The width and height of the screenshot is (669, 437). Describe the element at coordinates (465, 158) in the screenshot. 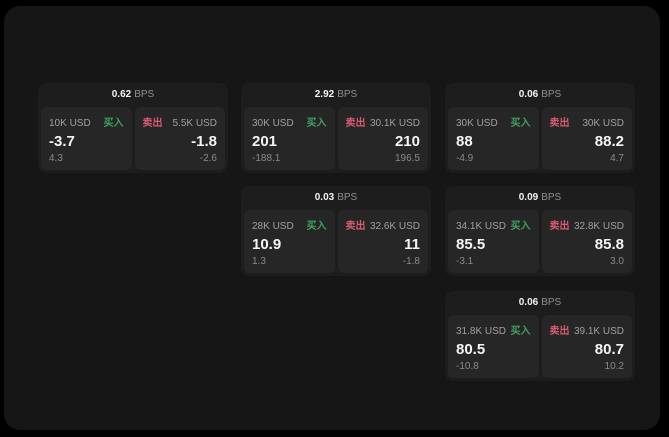

I see `buy-delta: -4.9` at that location.